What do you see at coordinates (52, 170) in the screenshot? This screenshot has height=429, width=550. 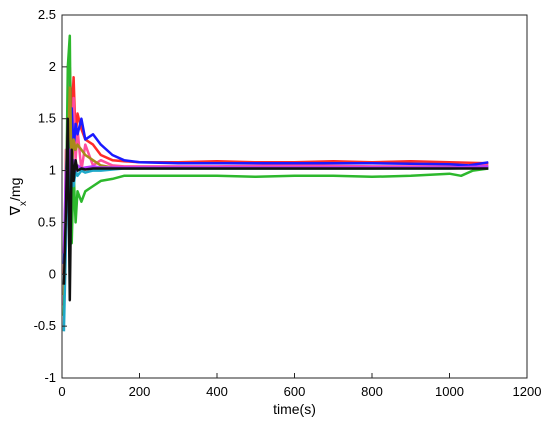 I see `y-tick-label: 1` at bounding box center [52, 170].